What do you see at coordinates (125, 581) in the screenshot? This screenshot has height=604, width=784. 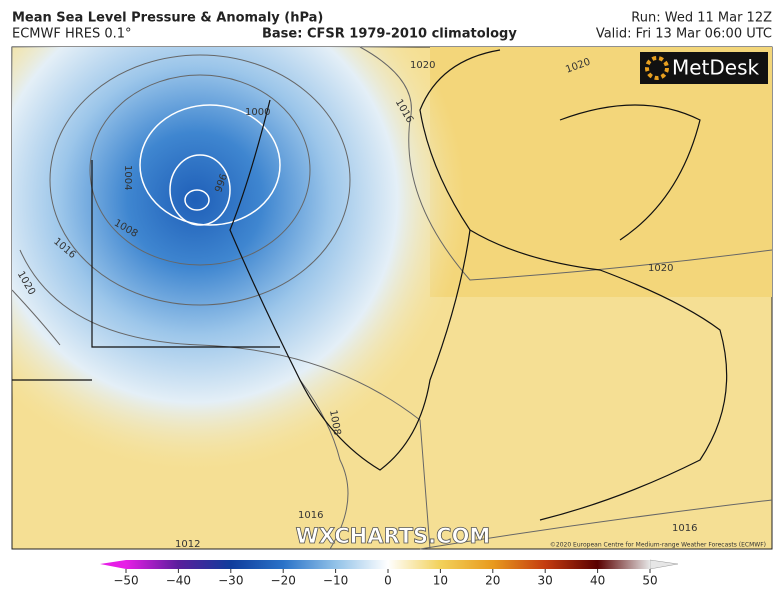 I see `colorbar-tick-label: −50` at bounding box center [125, 581].